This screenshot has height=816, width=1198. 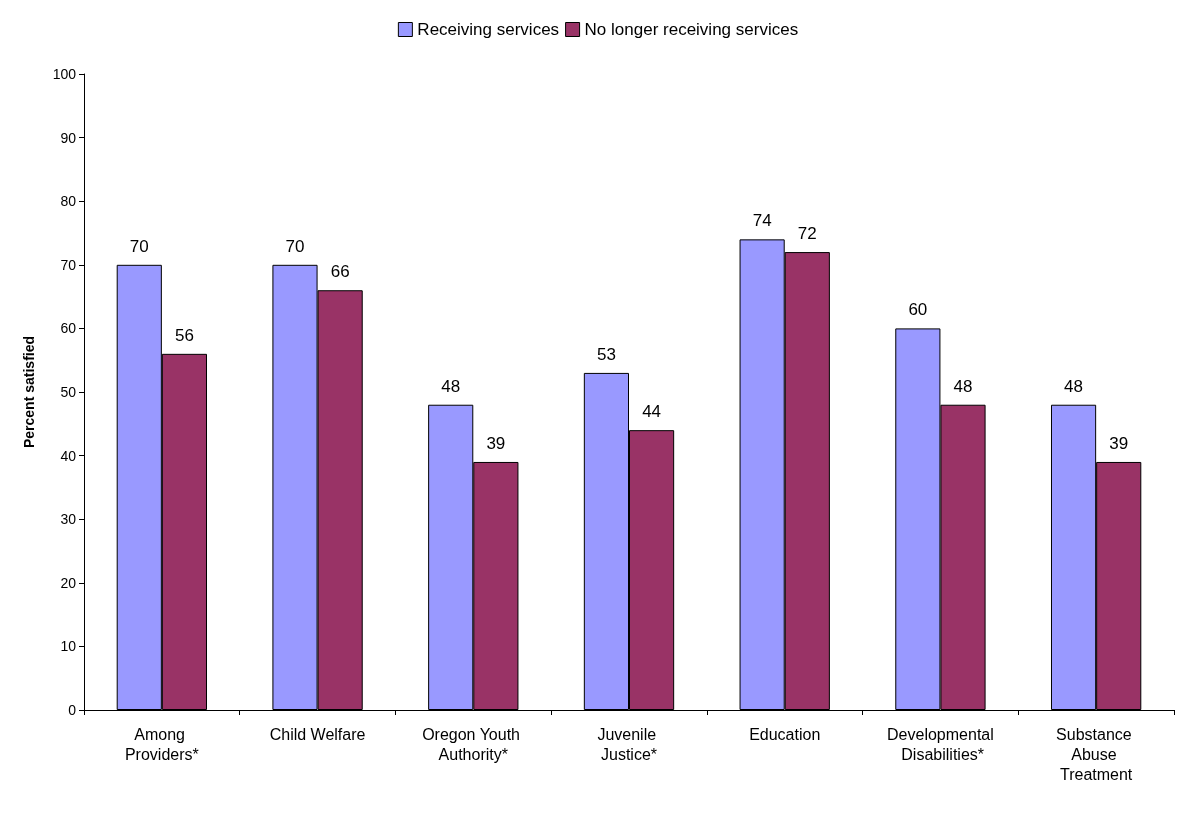 I want to click on data-label: 53, so click(x=606, y=354).